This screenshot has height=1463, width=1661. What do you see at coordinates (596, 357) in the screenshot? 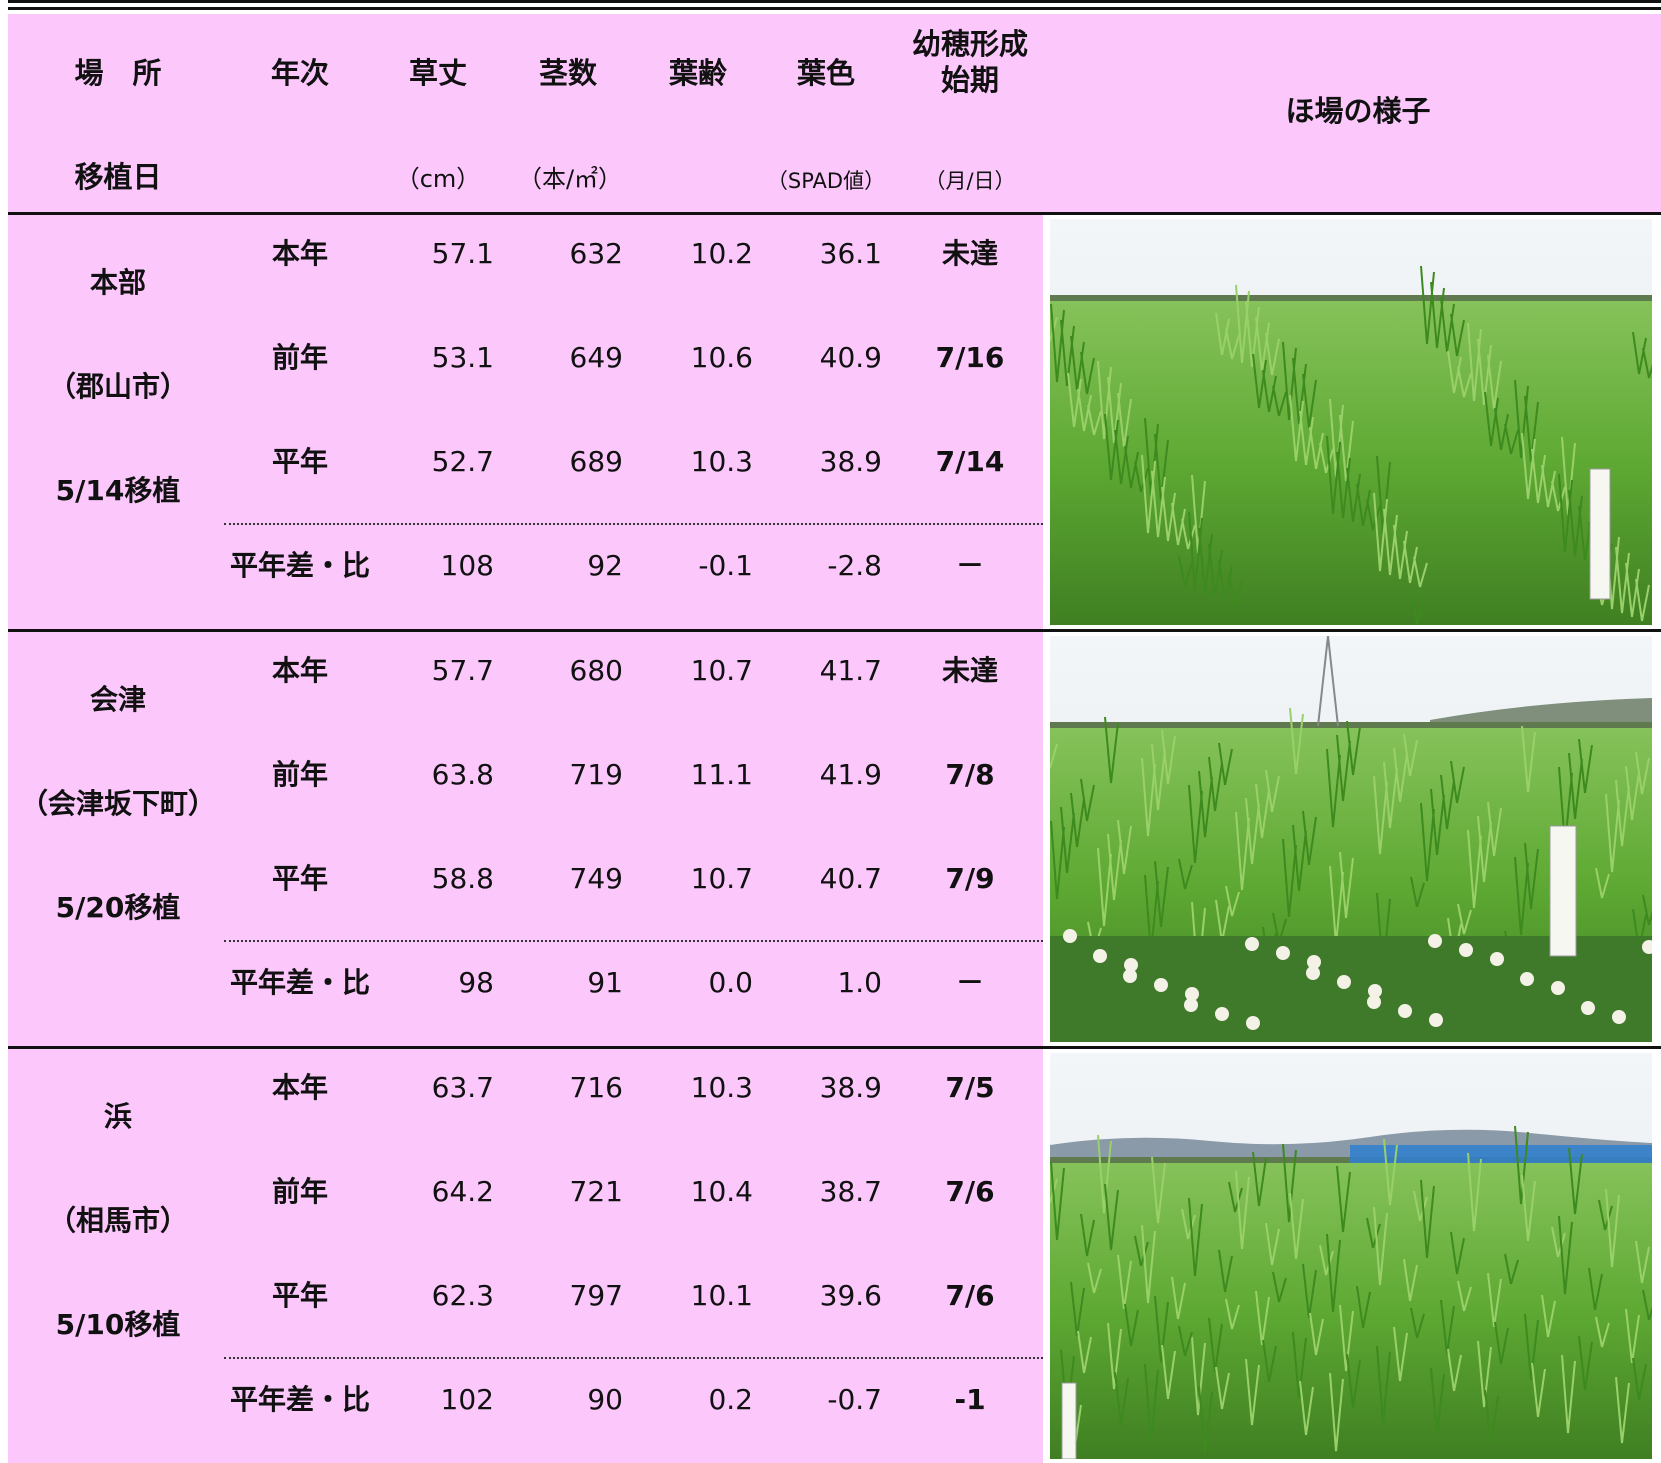
I see `cell-stems: 649` at bounding box center [596, 357].